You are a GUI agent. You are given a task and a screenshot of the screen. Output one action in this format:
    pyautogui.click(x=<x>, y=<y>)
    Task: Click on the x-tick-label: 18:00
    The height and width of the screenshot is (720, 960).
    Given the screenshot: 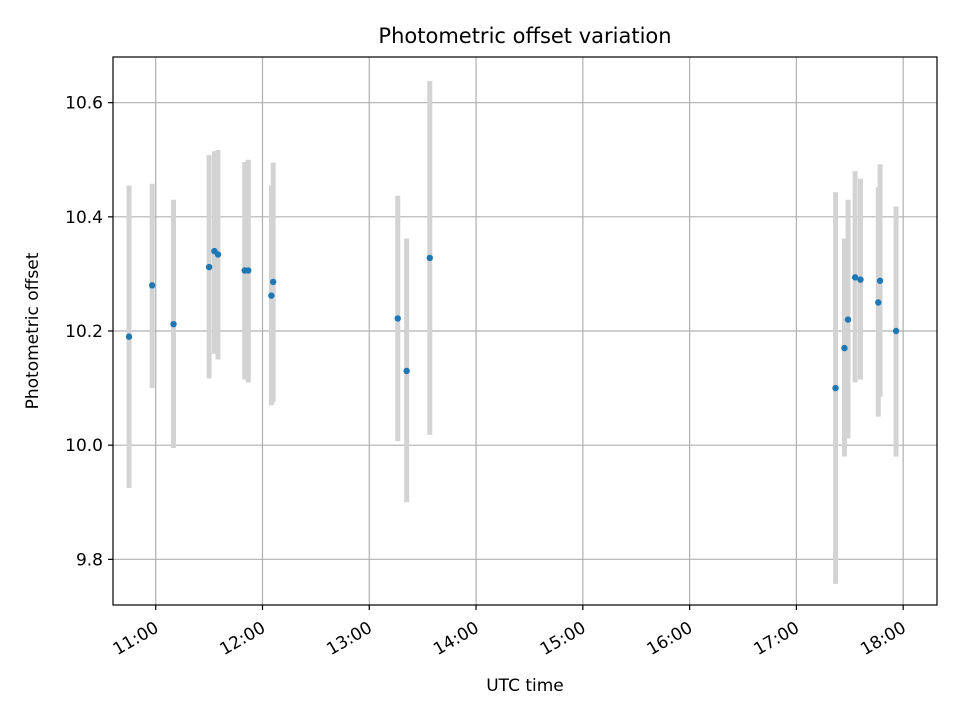 What is the action you would take?
    pyautogui.click(x=883, y=639)
    